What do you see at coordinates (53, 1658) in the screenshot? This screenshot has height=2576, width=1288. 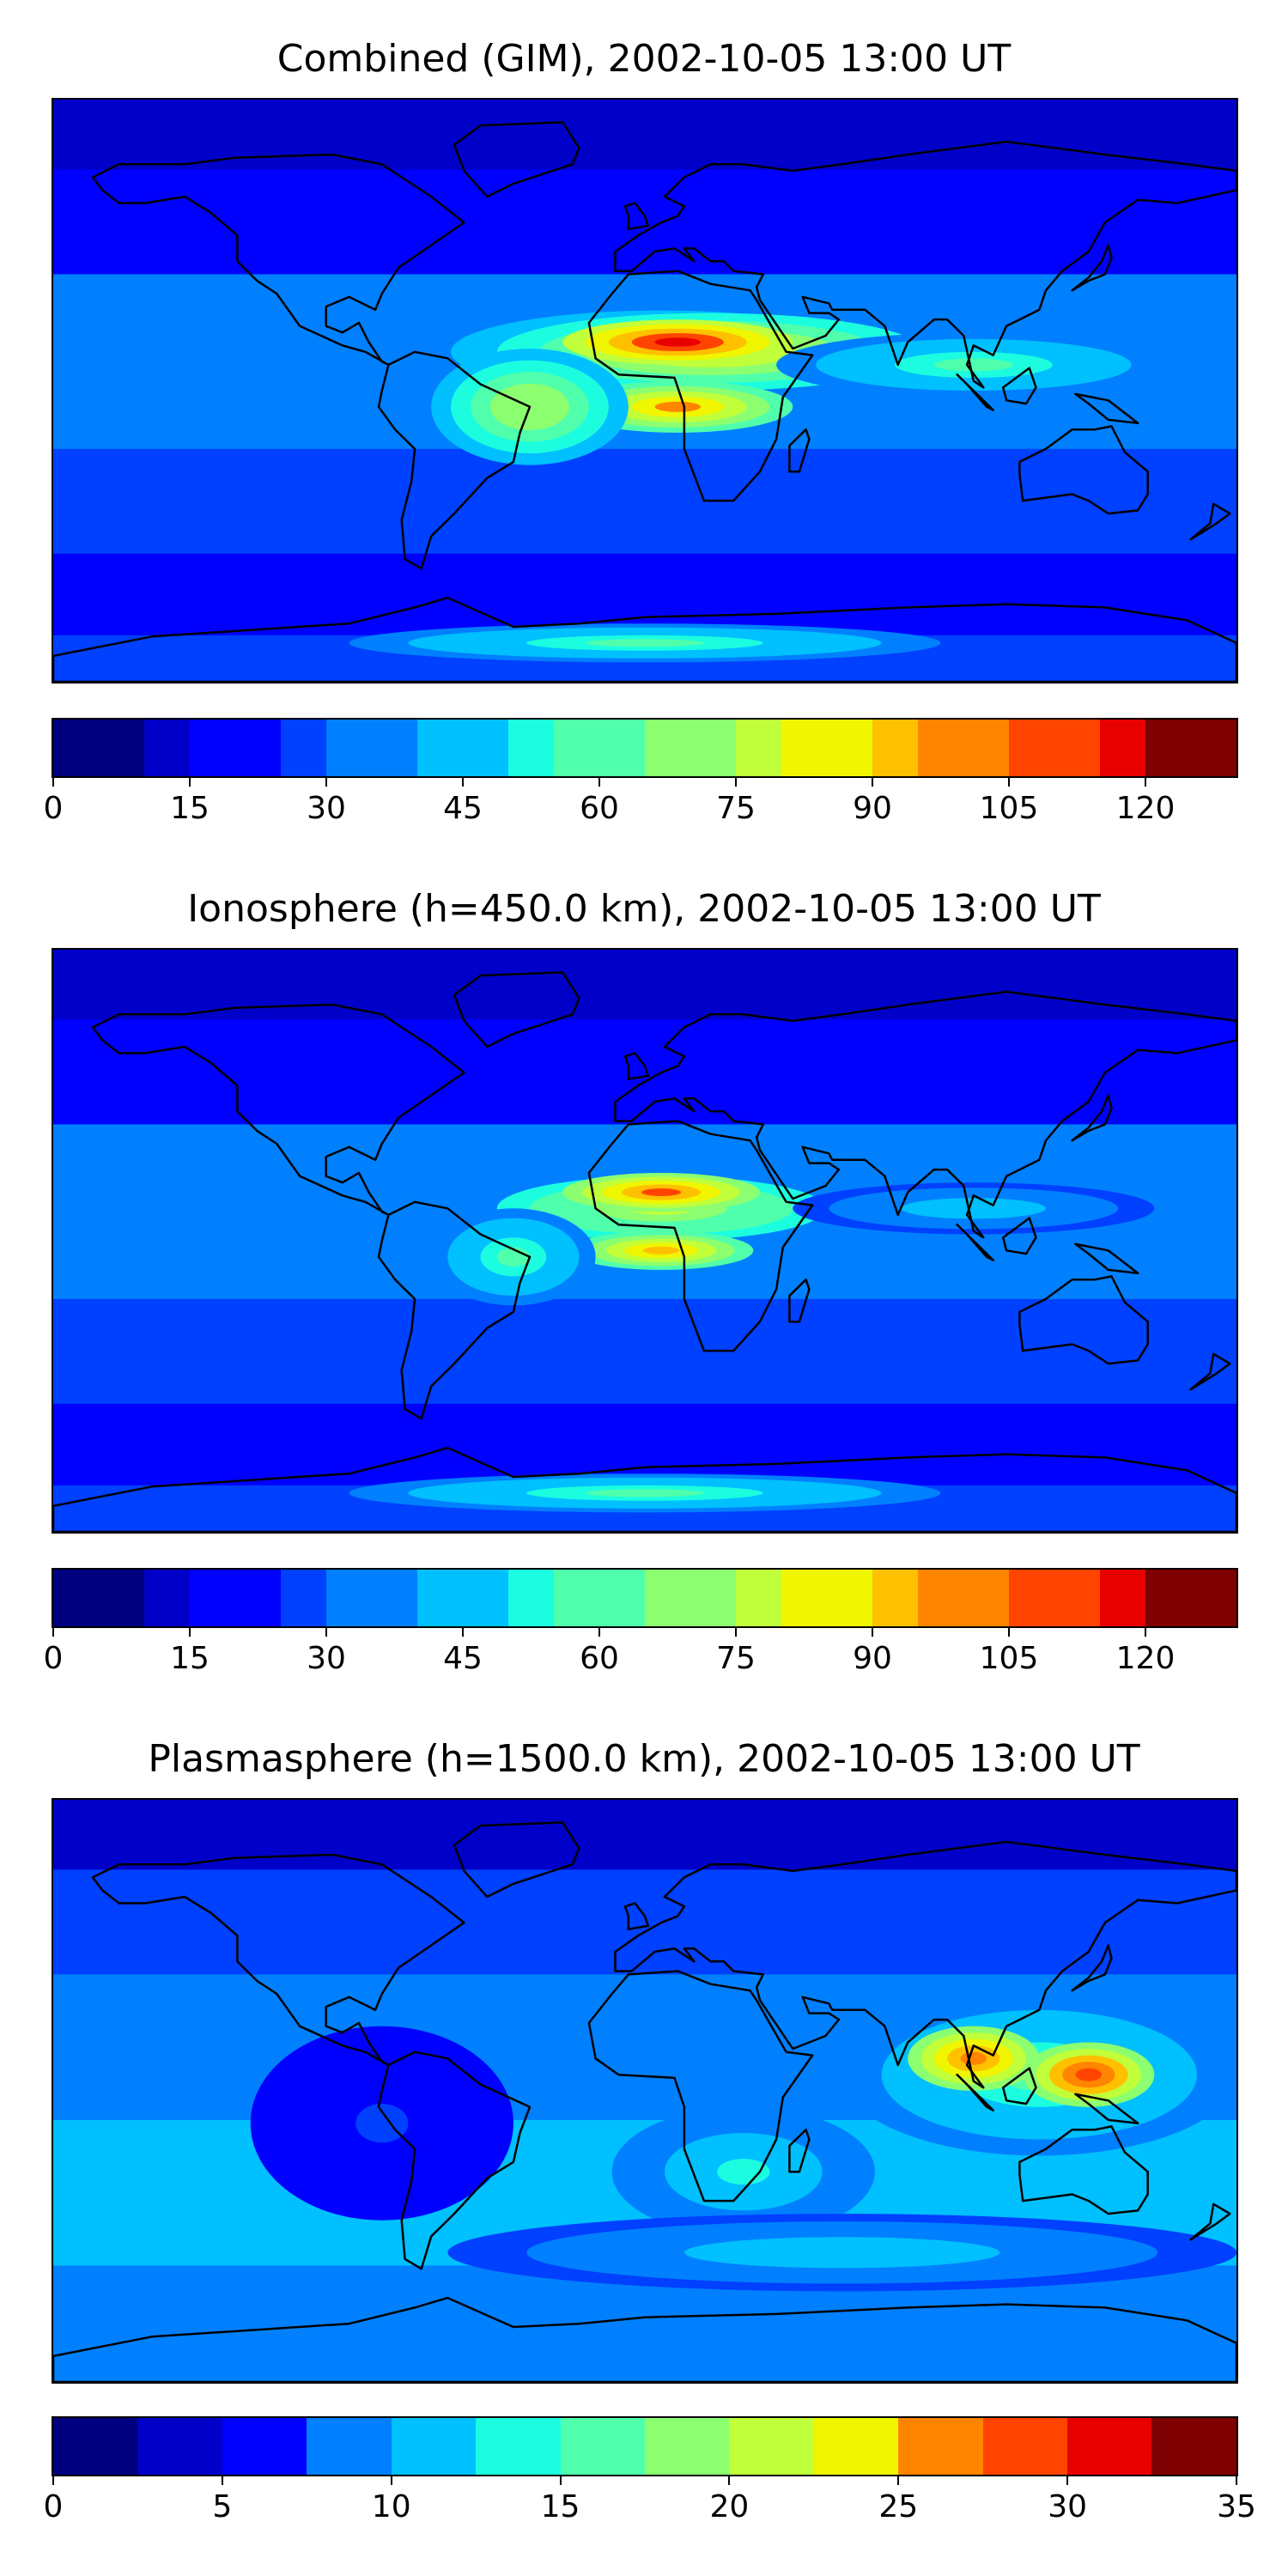 I see `colorbar-tick-label: 0` at bounding box center [53, 1658].